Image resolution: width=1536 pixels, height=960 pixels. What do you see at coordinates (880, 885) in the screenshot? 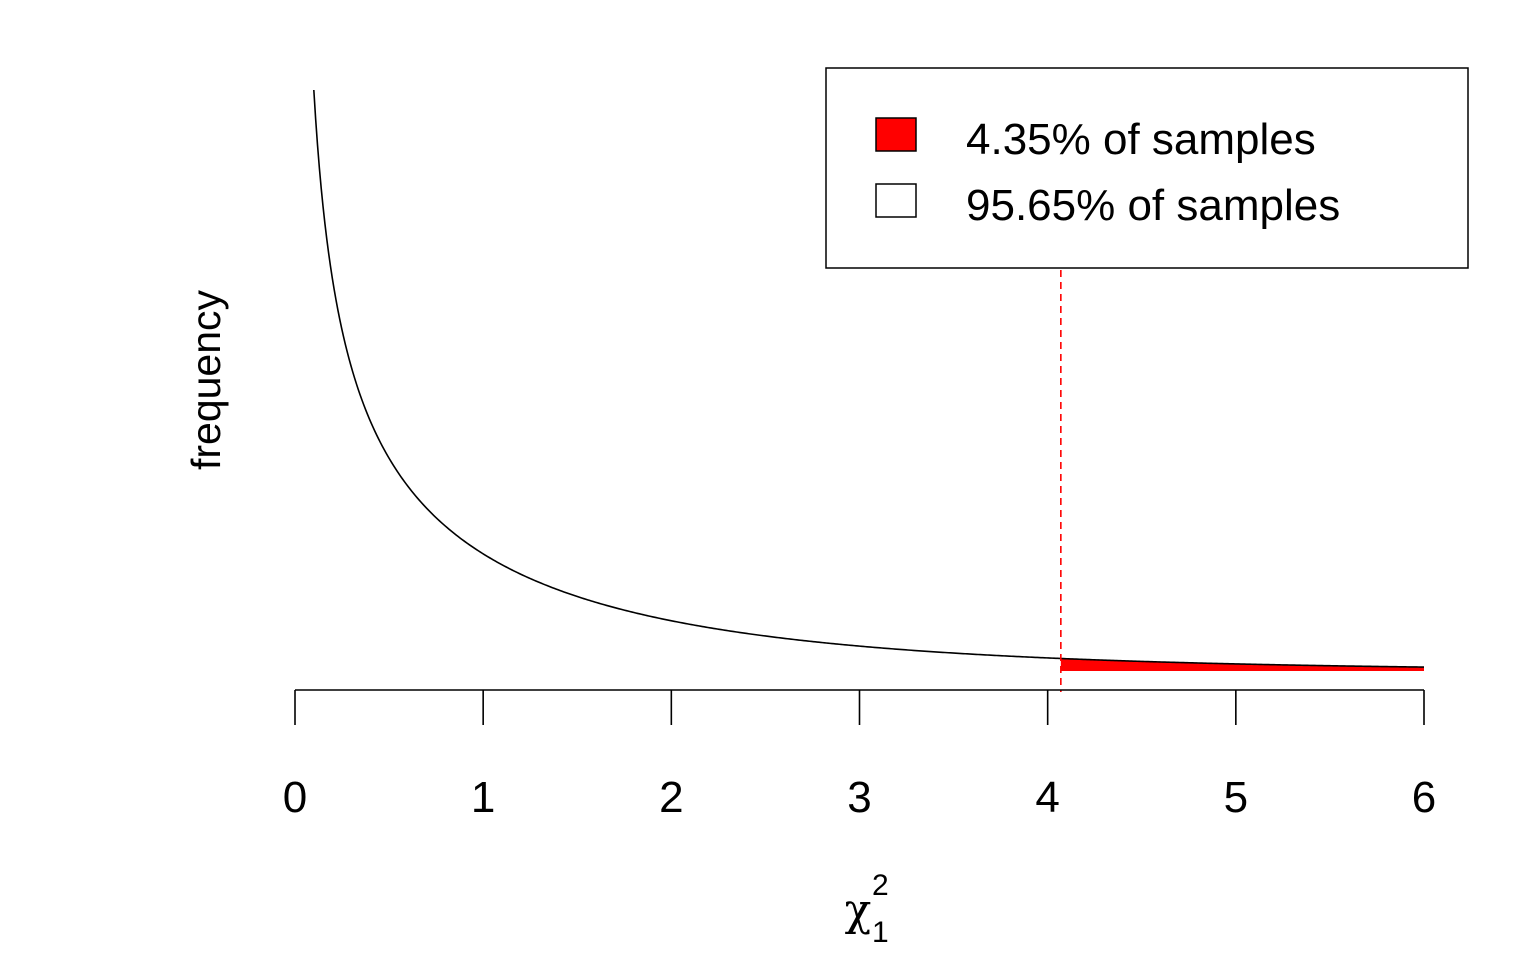
I see `x-axis-label-superscript: 2` at bounding box center [880, 885].